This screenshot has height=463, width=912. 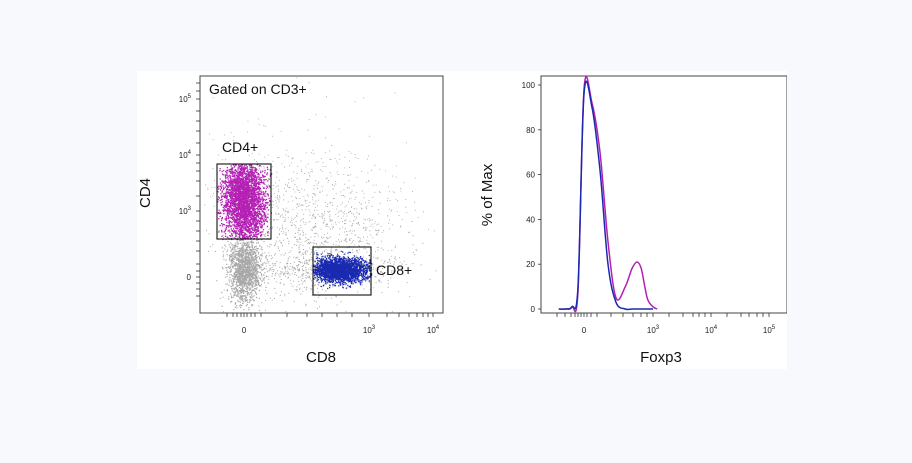 What do you see at coordinates (661, 357) in the screenshot?
I see `histogram-x-label: Foxp3` at bounding box center [661, 357].